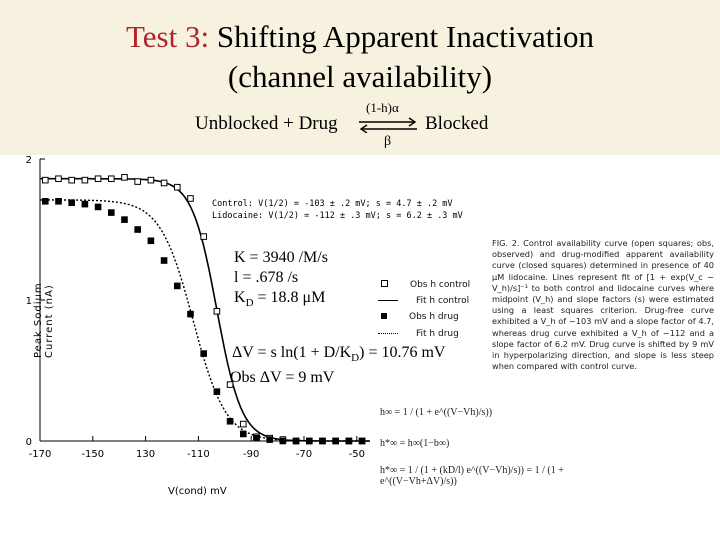  I want to click on y-tick-label: 2, so click(29, 160).